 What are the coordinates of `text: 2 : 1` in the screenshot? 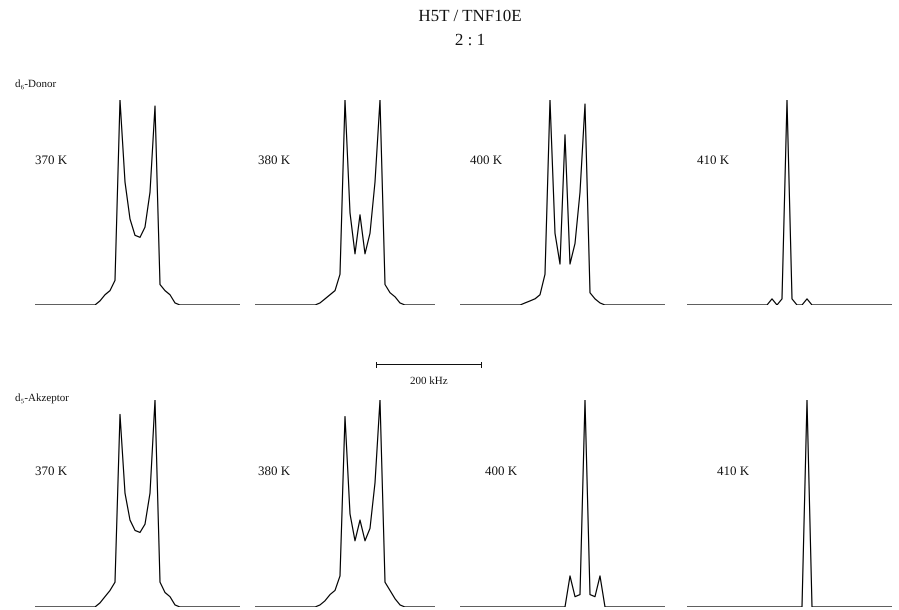 It's located at (470, 40).